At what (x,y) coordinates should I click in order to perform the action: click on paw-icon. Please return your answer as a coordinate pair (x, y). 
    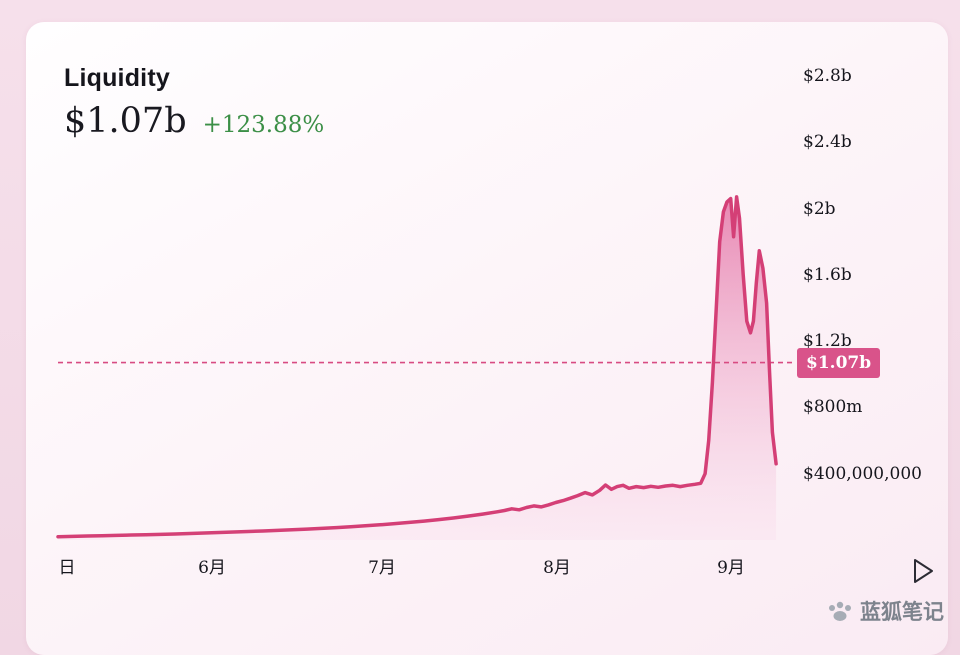
    Looking at the image, I should click on (840, 611).